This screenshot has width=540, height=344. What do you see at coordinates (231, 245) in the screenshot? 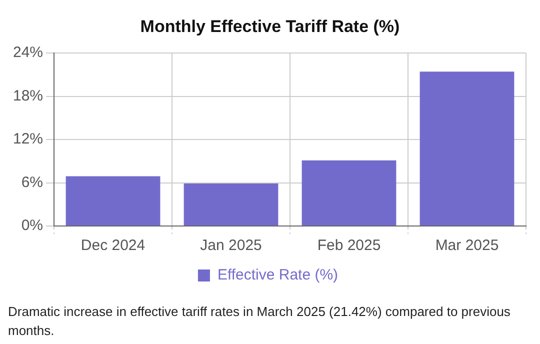
I see `x-tick-label: Jan 2025` at bounding box center [231, 245].